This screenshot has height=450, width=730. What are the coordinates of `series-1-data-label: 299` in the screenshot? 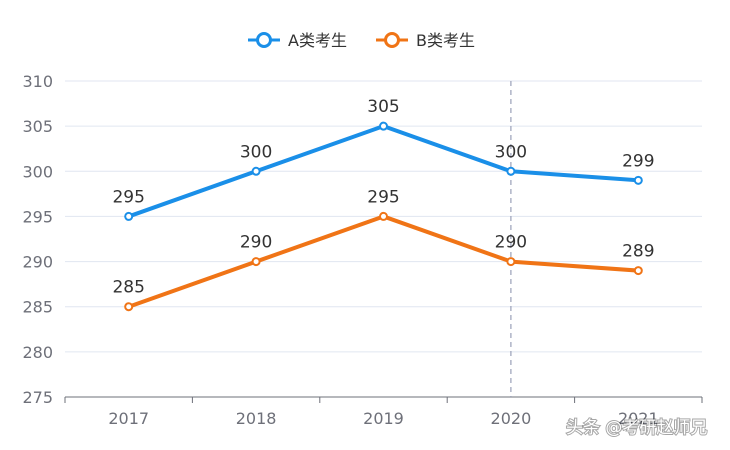 It's located at (638, 161).